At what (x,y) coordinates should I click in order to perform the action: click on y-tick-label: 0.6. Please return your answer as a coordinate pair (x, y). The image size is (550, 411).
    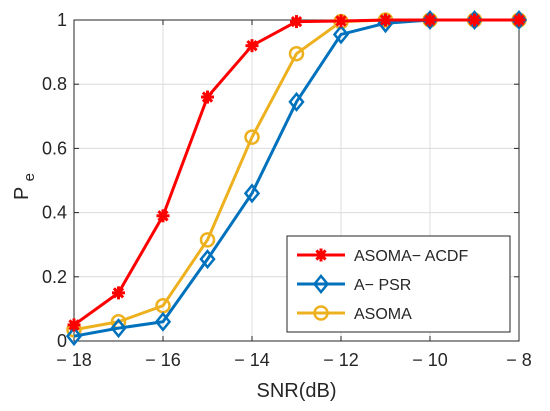
    Looking at the image, I should click on (54, 148).